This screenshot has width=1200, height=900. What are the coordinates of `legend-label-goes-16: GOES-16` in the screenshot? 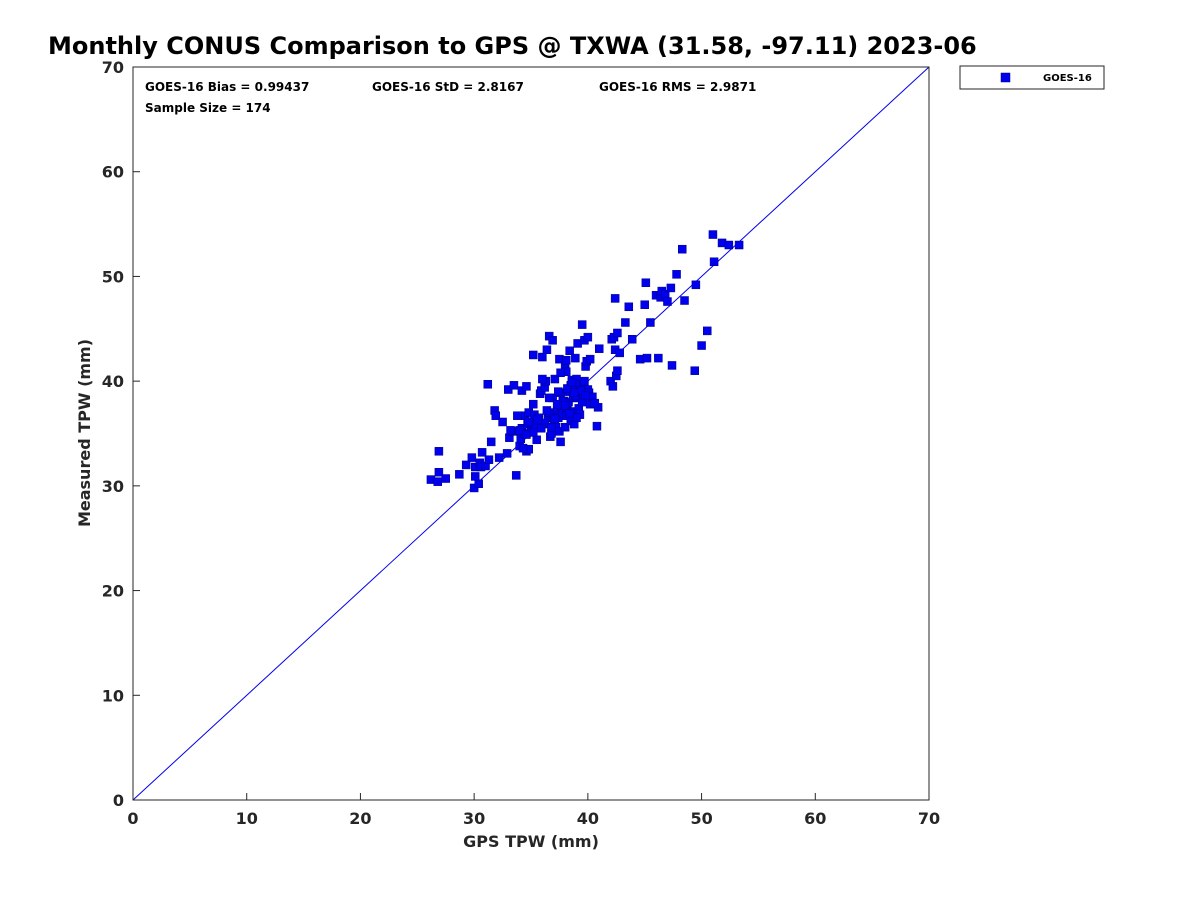 It's located at (1067, 78).